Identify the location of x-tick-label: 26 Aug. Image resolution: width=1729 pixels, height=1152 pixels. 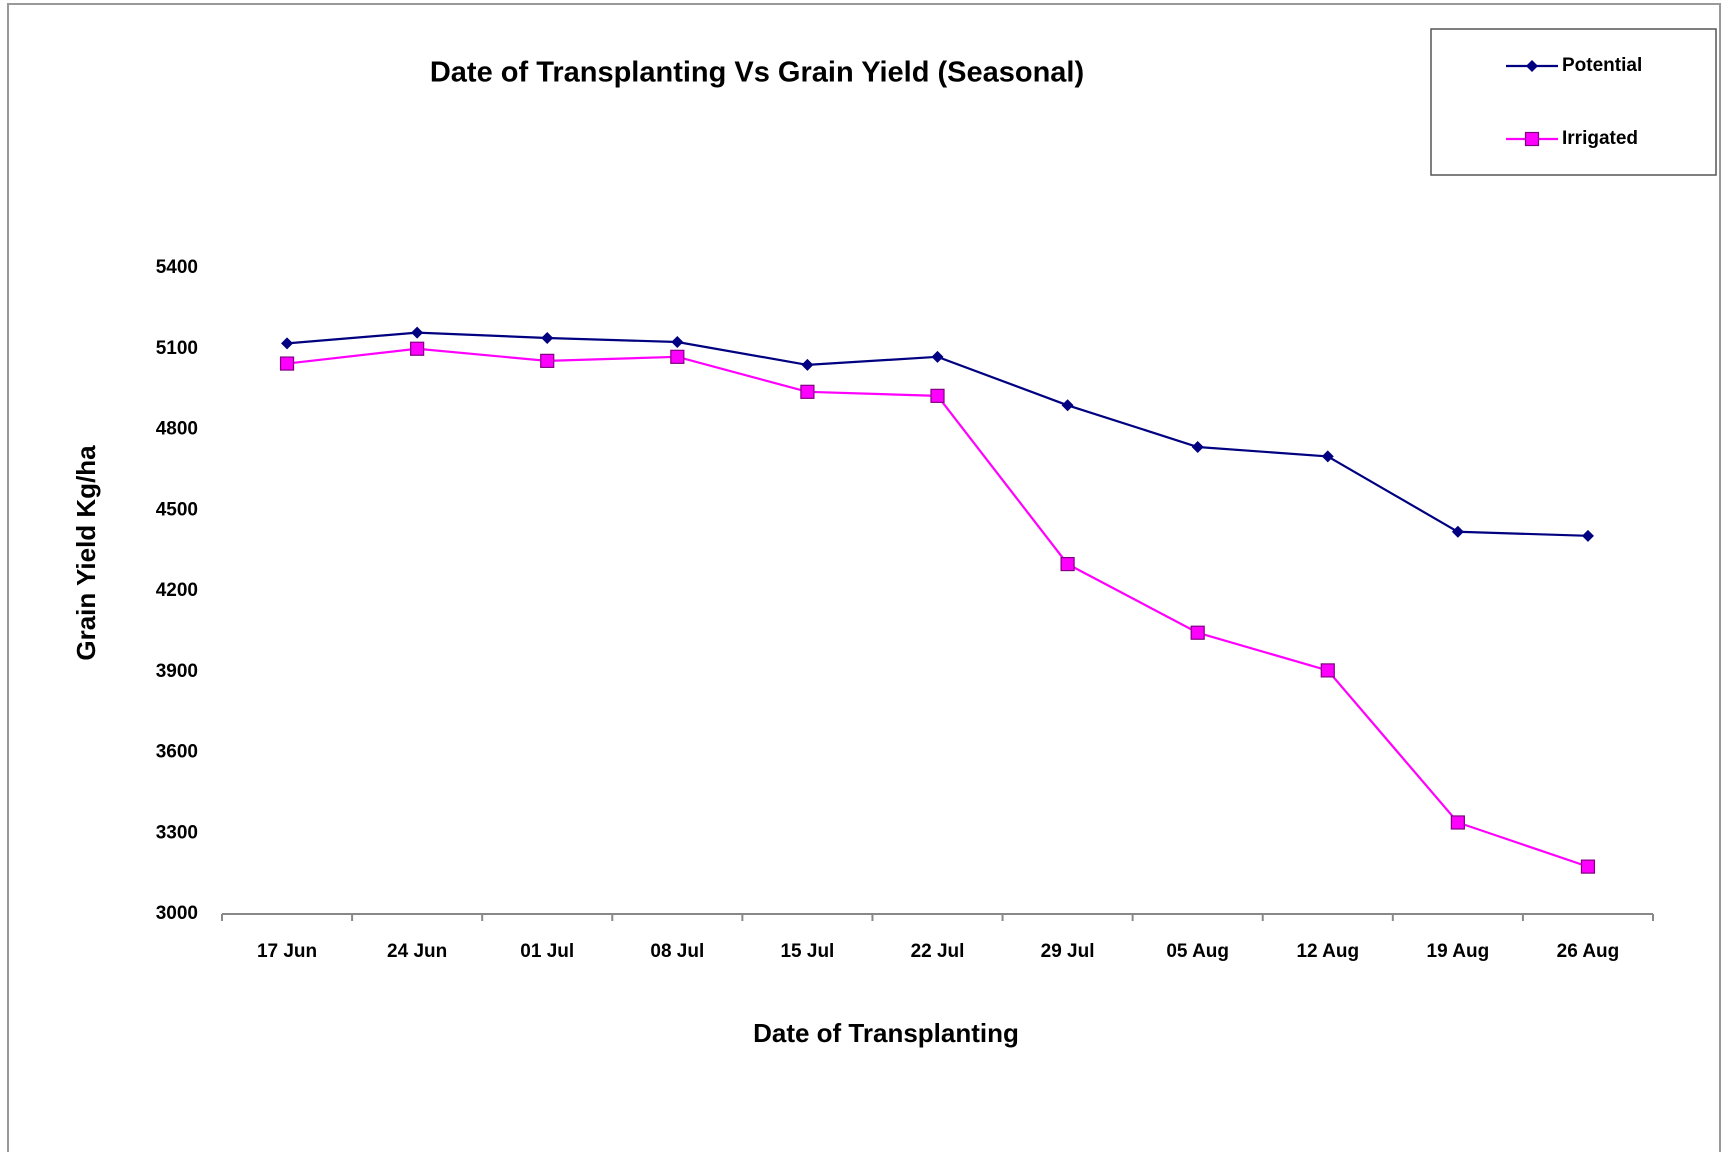
(1588, 951).